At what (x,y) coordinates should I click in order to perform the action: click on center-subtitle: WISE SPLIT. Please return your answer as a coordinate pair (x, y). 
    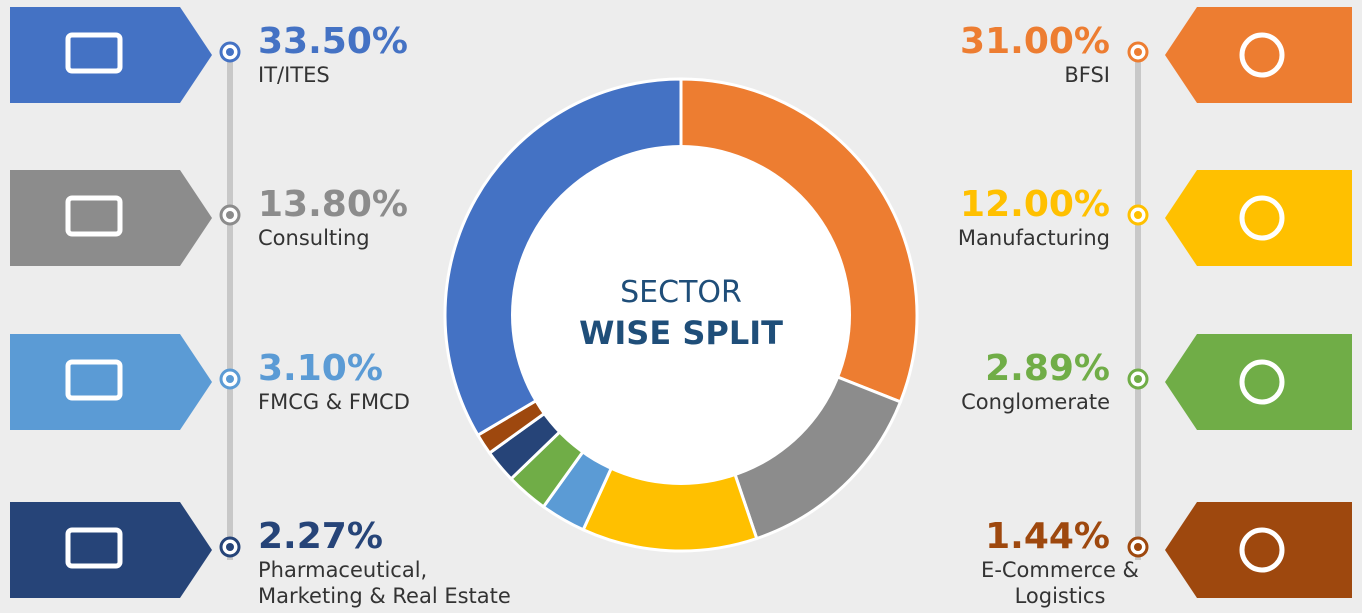
    Looking at the image, I should click on (681, 333).